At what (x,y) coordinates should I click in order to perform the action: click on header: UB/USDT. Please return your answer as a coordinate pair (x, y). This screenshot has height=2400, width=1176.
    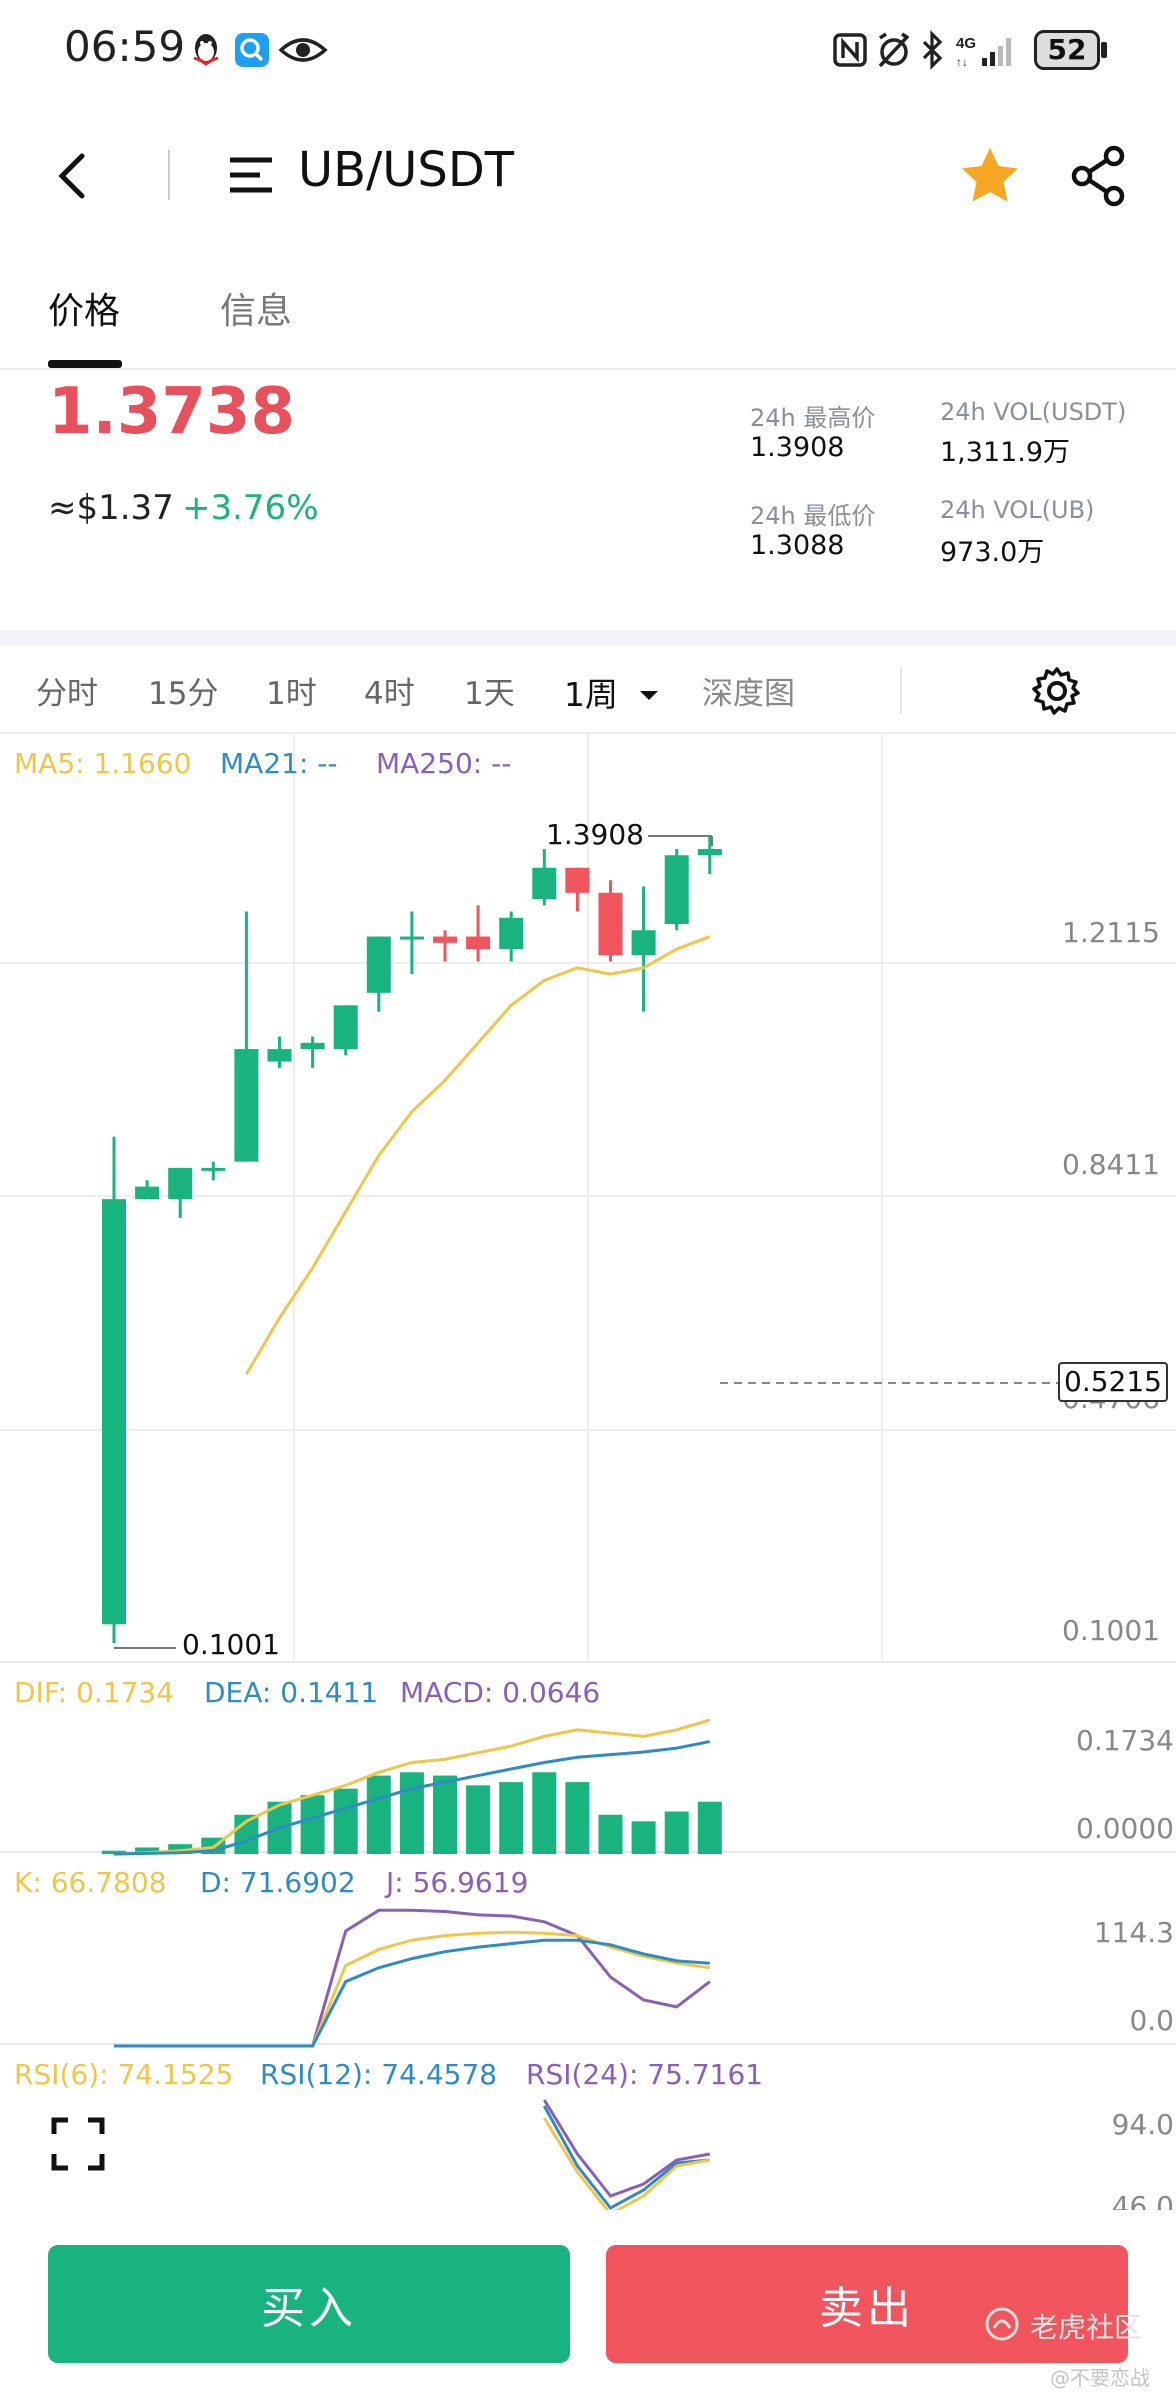
    Looking at the image, I should click on (588, 175).